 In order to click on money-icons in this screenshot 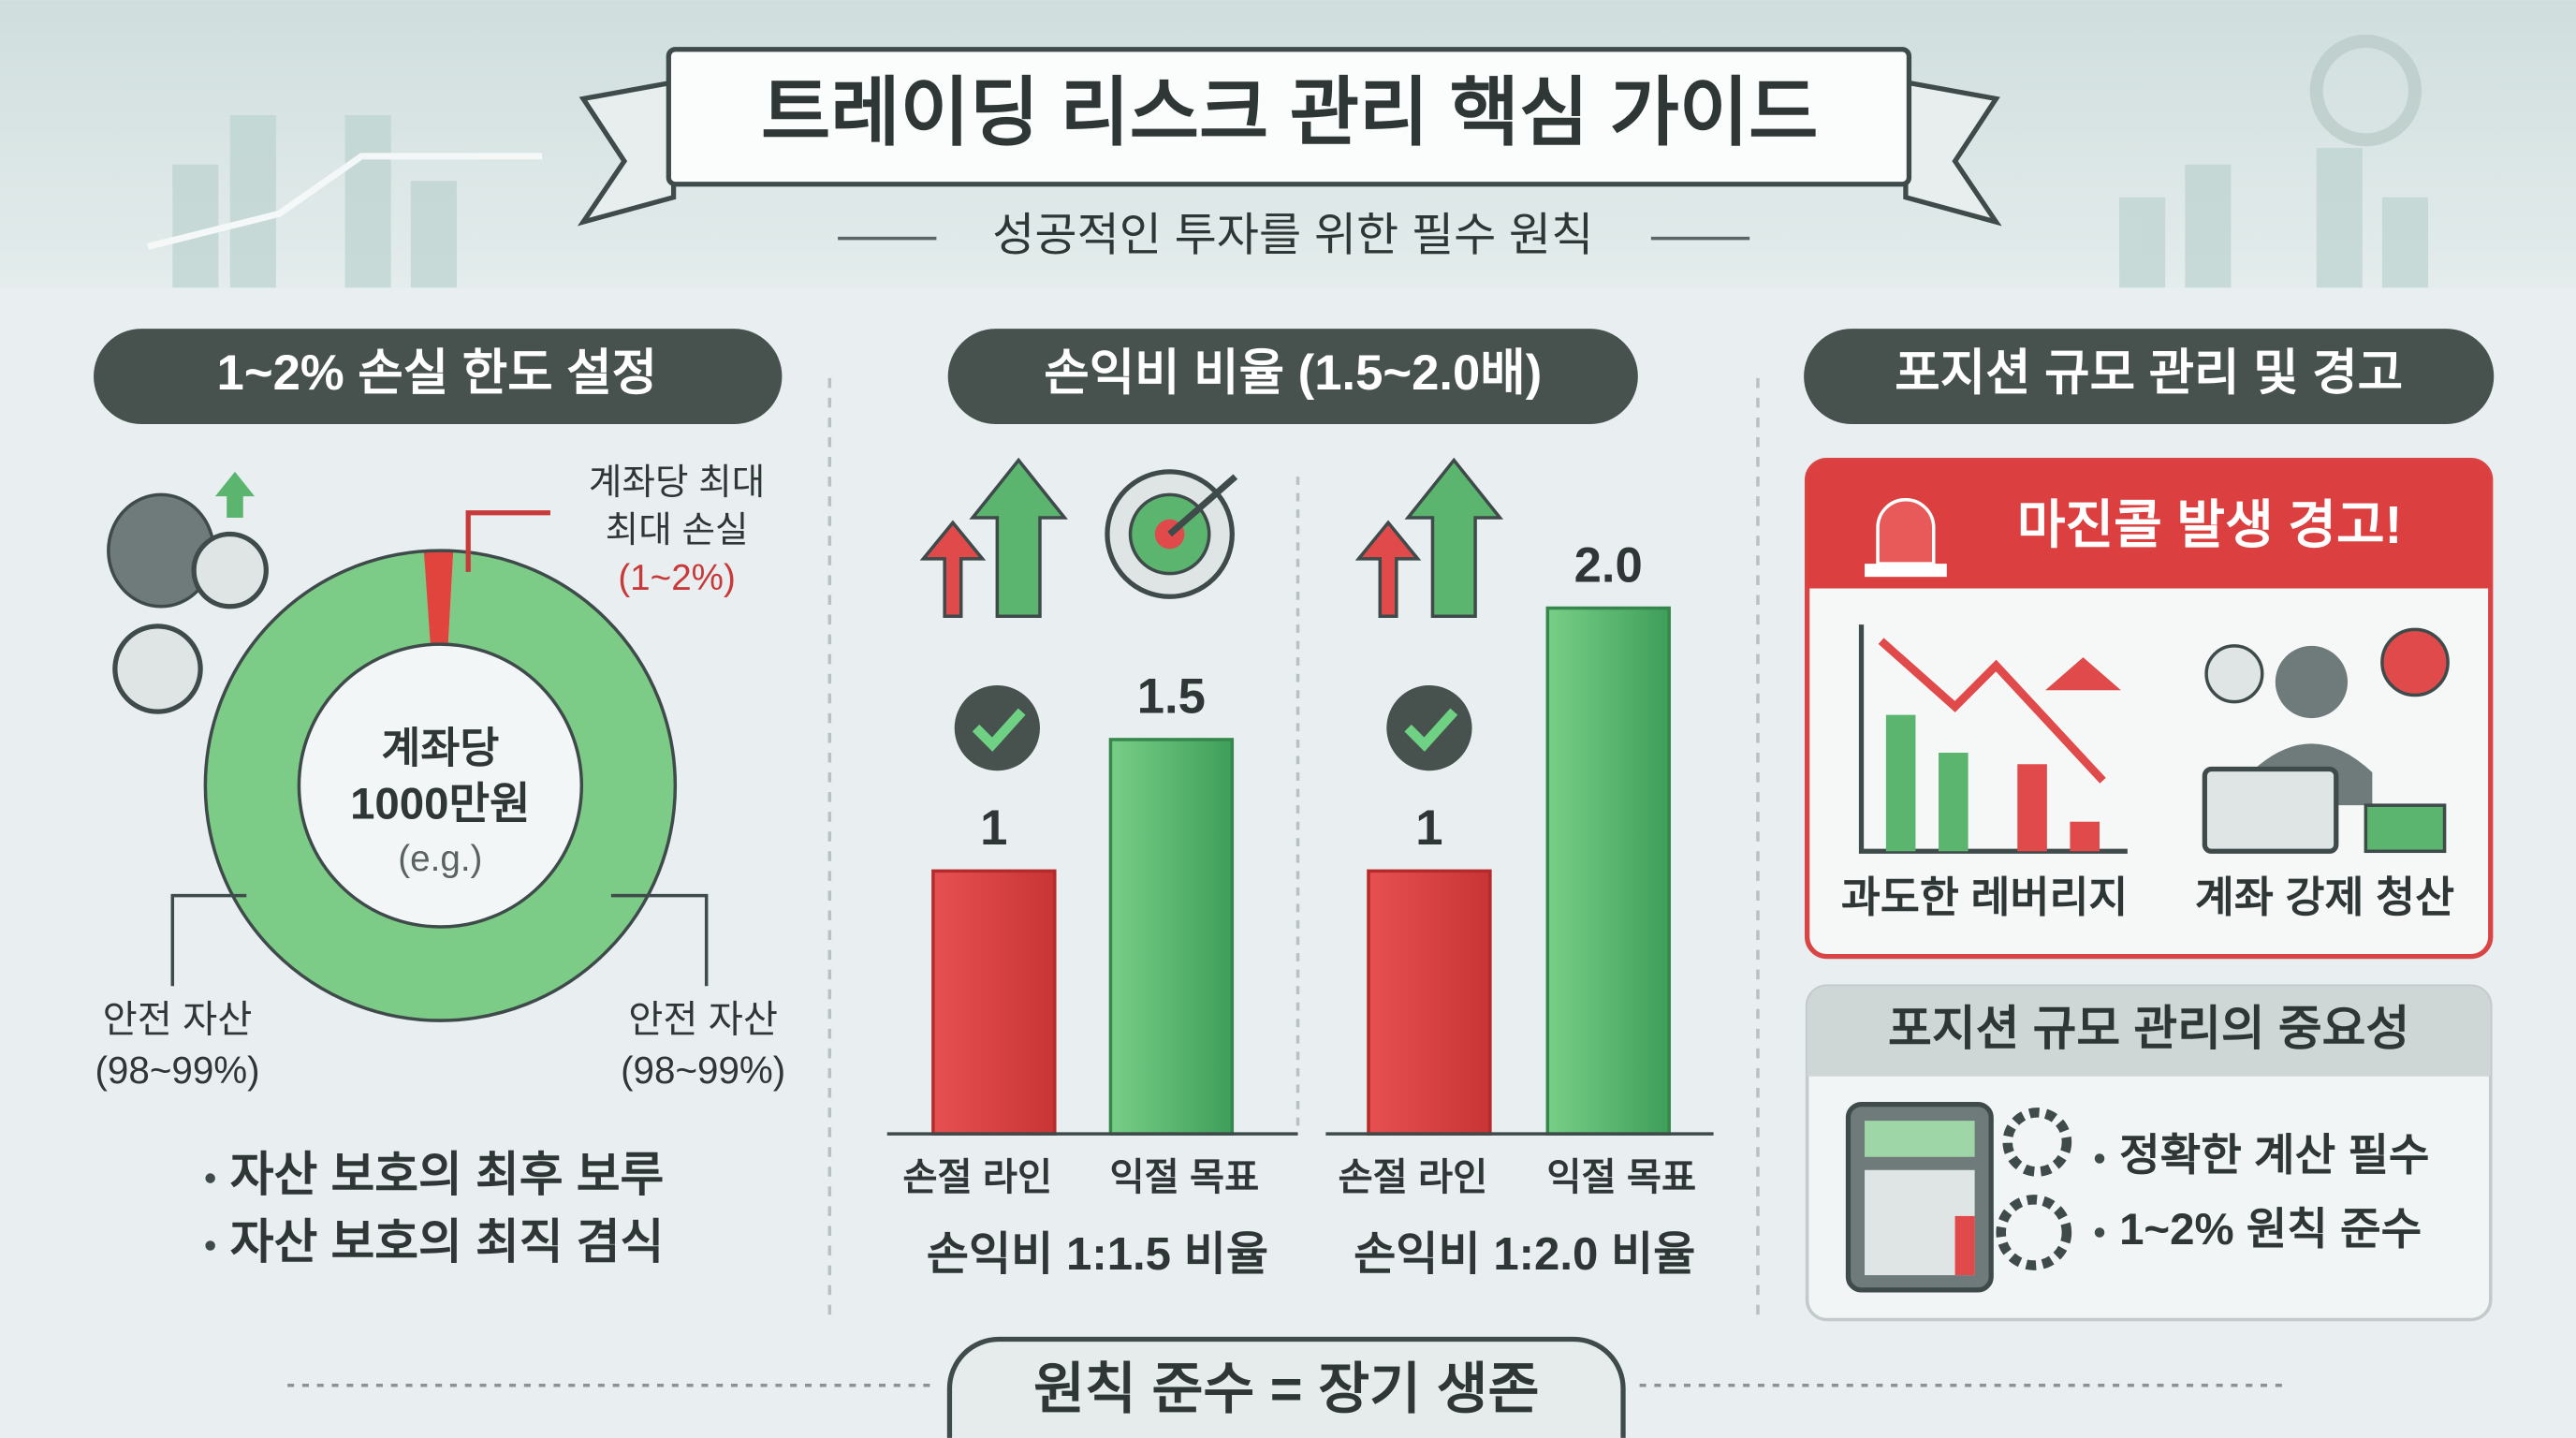, I will do `click(188, 592)`.